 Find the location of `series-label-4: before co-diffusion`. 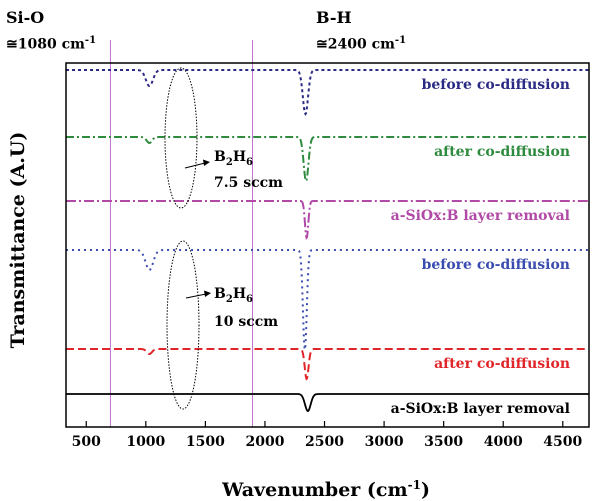

series-label-4: before co-diffusion is located at coordinates (496, 265).